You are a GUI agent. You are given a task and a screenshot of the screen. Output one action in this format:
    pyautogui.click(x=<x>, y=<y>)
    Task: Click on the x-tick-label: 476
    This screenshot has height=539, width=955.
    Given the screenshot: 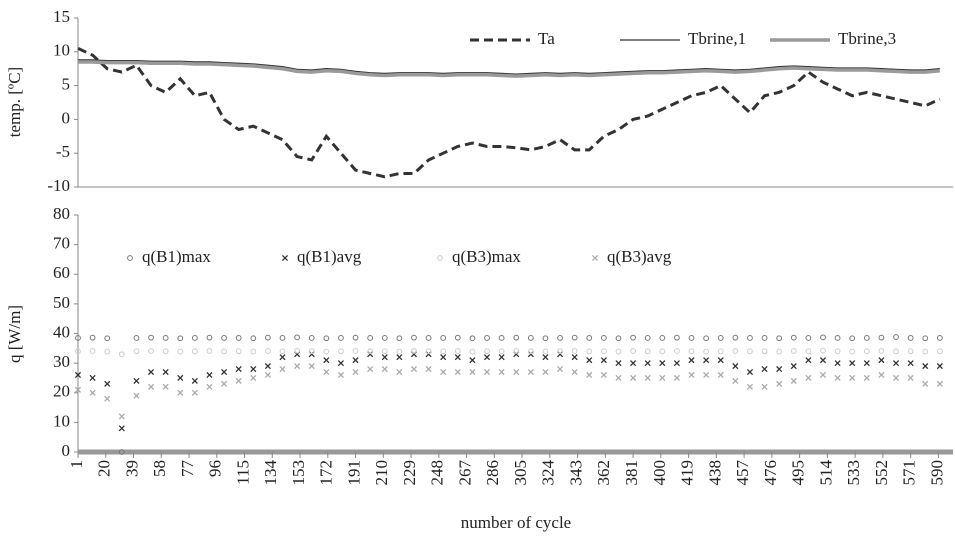 What is the action you would take?
    pyautogui.click(x=770, y=473)
    